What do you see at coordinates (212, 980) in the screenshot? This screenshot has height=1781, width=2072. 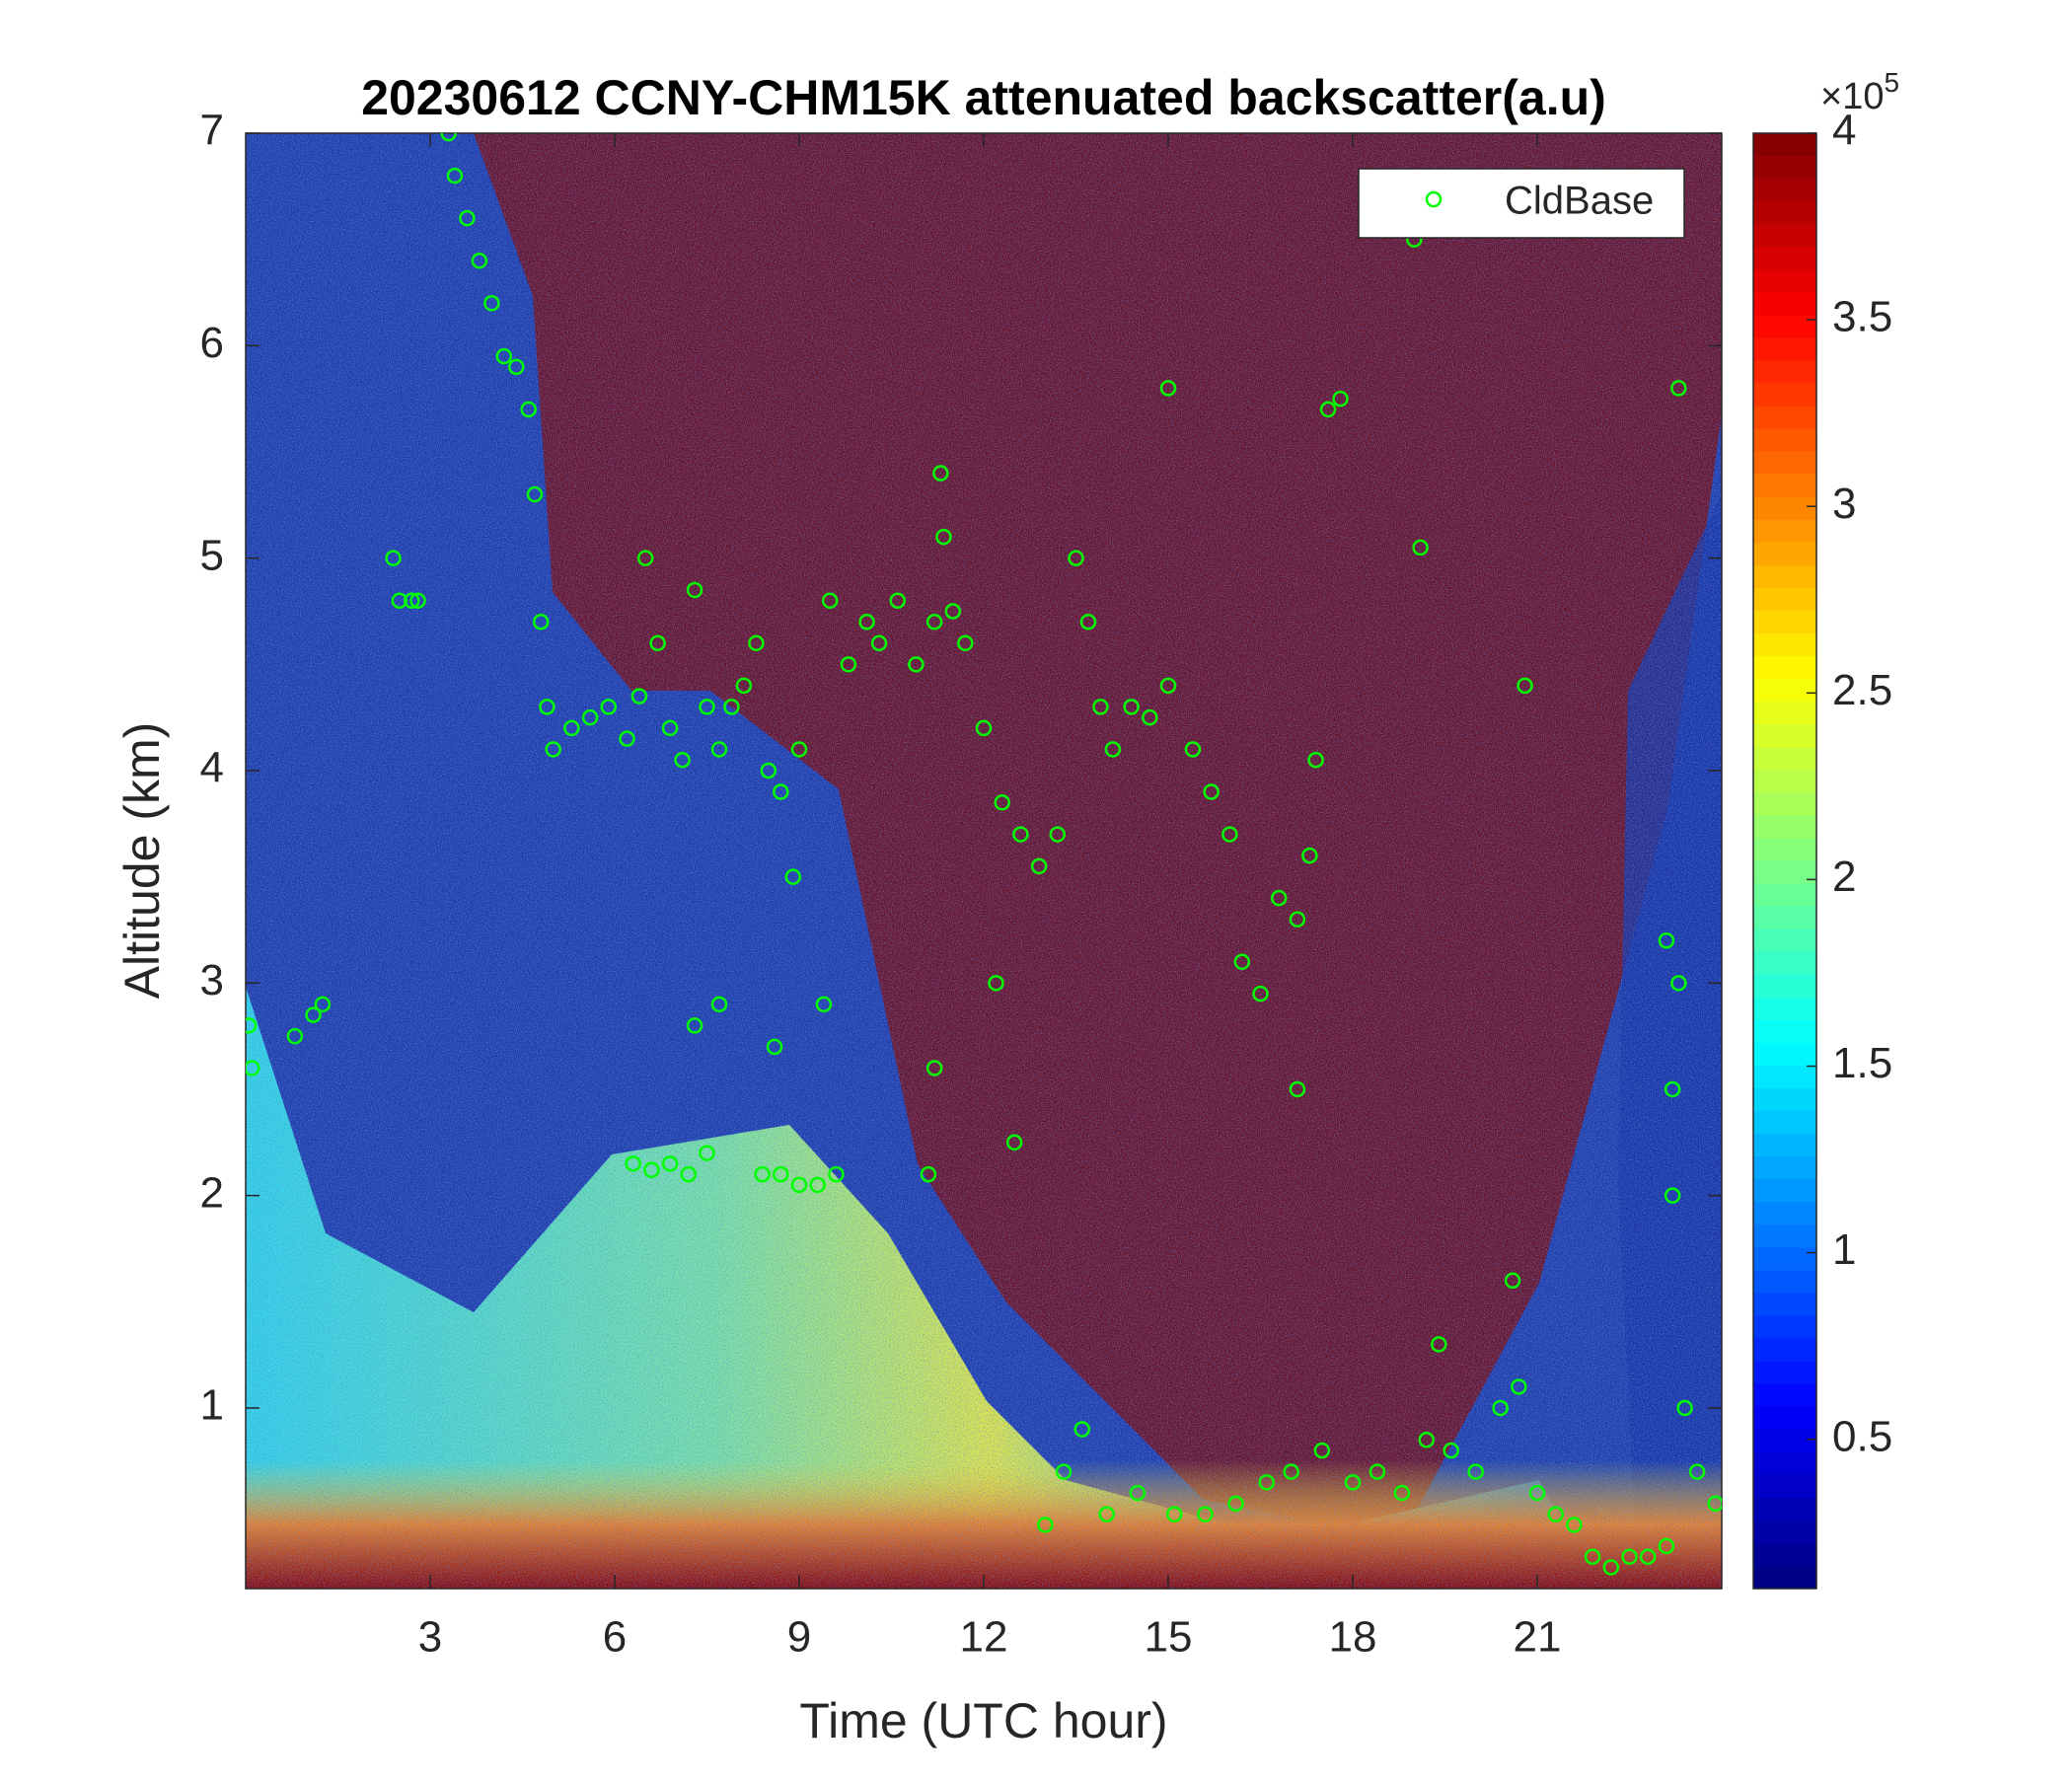 I see `y-tick-label: 3` at bounding box center [212, 980].